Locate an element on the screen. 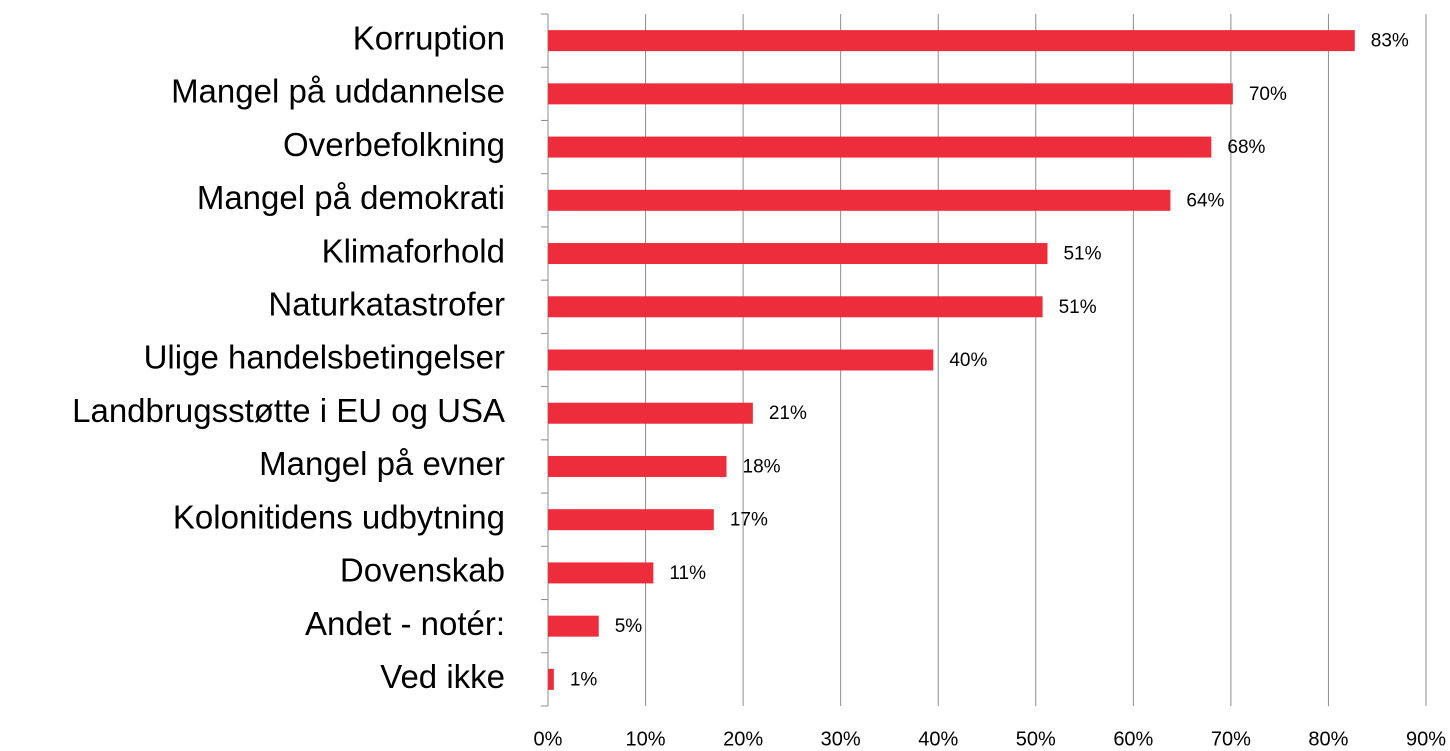 This screenshot has height=751, width=1450. data-label: 40% is located at coordinates (968, 360).